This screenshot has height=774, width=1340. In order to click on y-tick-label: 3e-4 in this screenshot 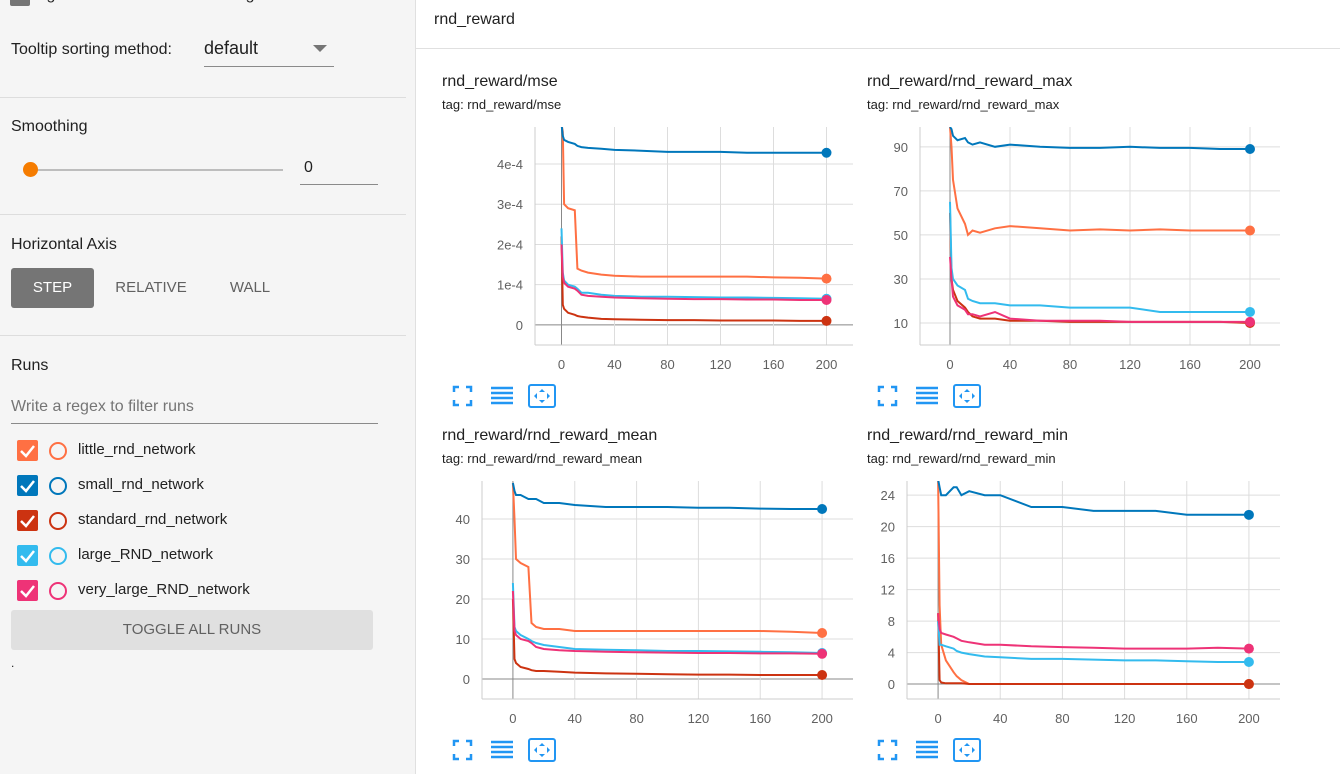, I will do `click(510, 204)`.